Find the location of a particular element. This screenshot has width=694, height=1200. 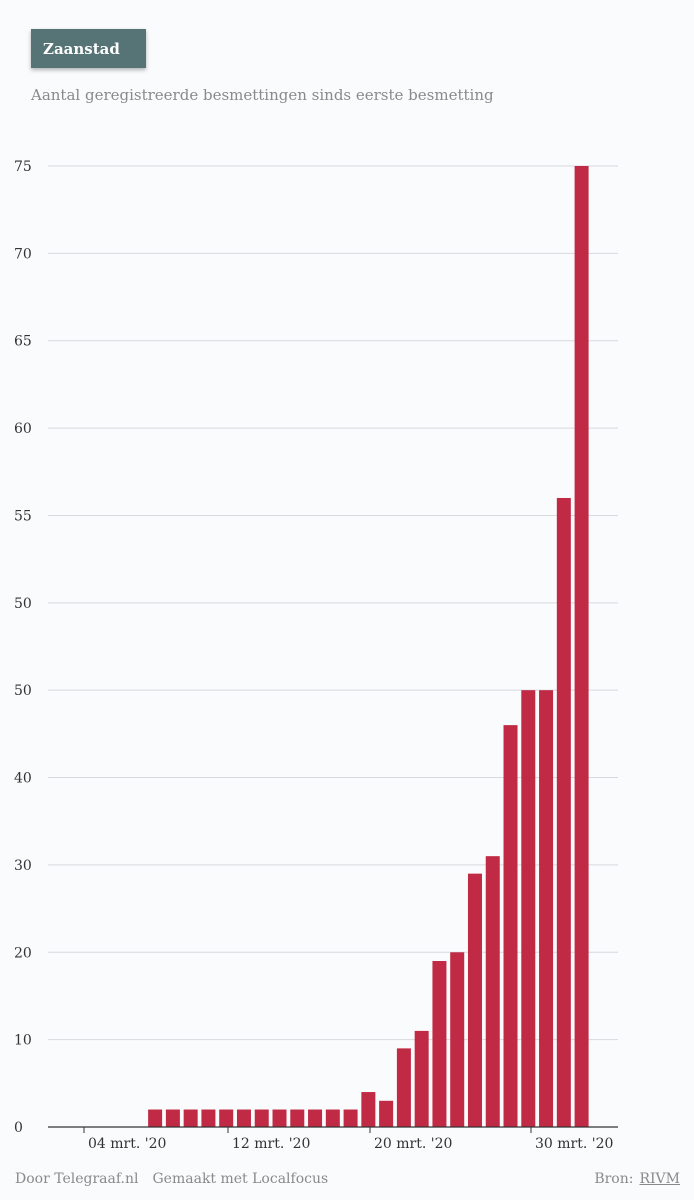

source-label: Bron: is located at coordinates (614, 1179).